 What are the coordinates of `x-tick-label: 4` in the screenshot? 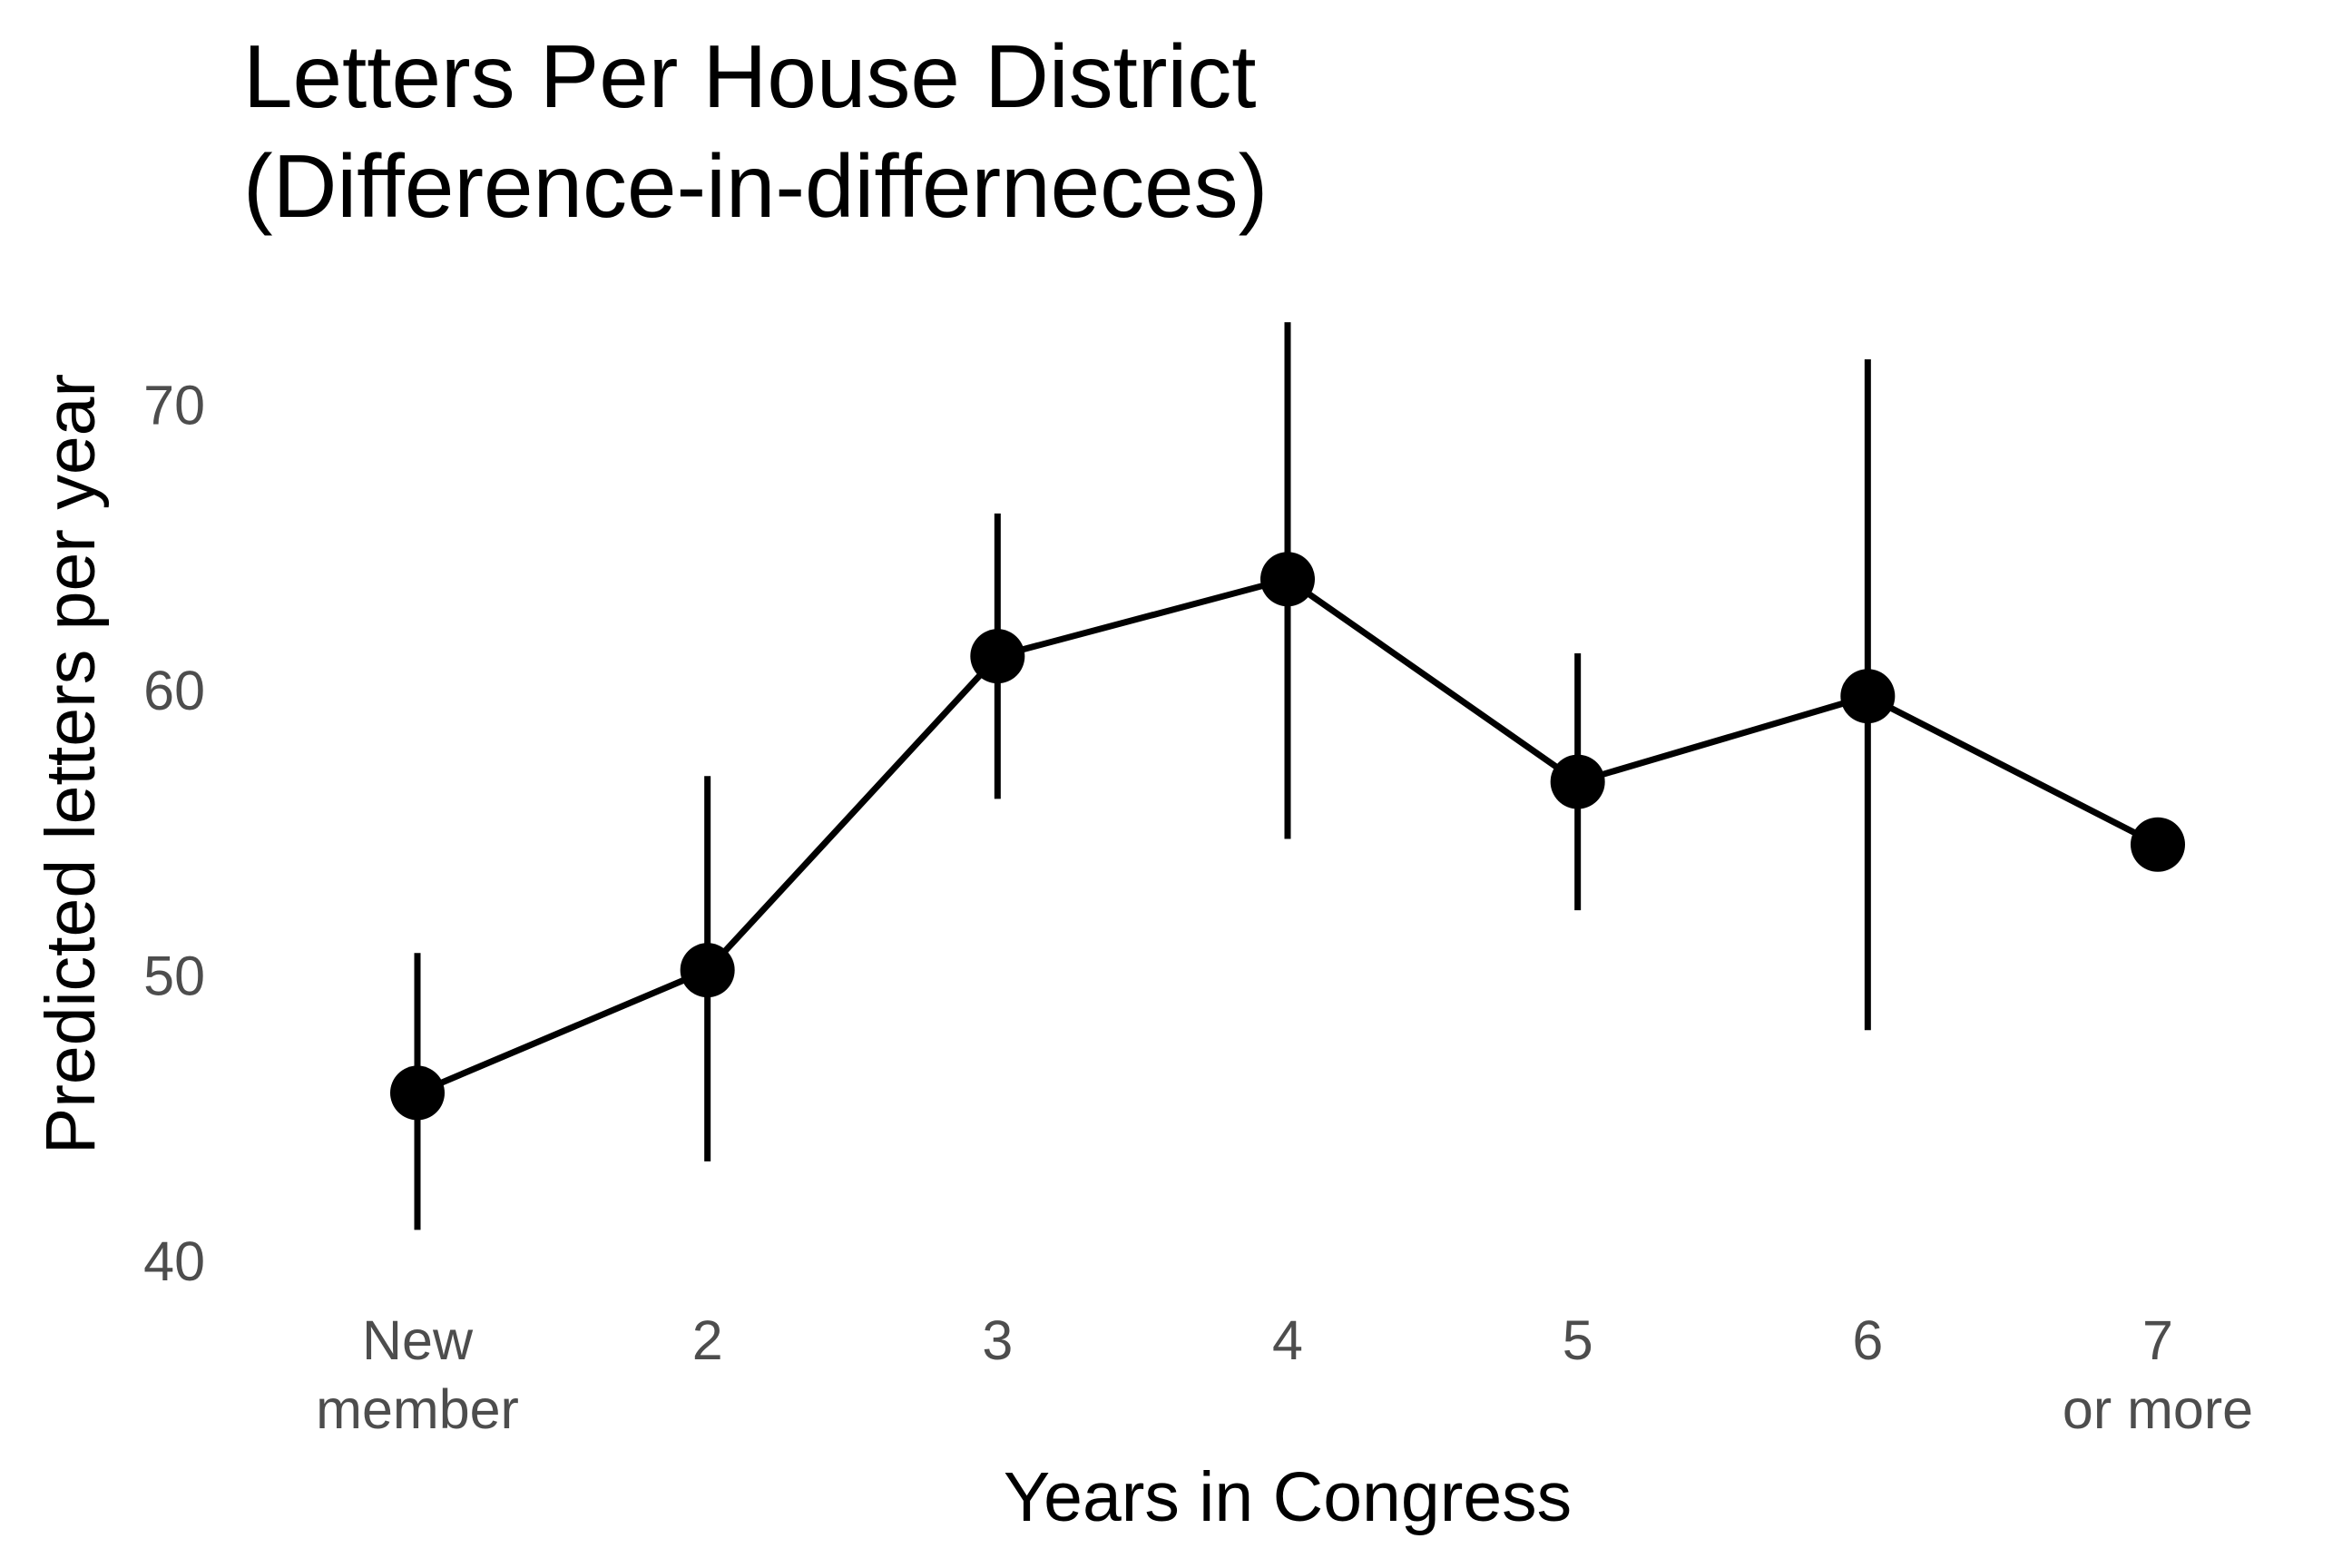 It's located at (1287, 1340).